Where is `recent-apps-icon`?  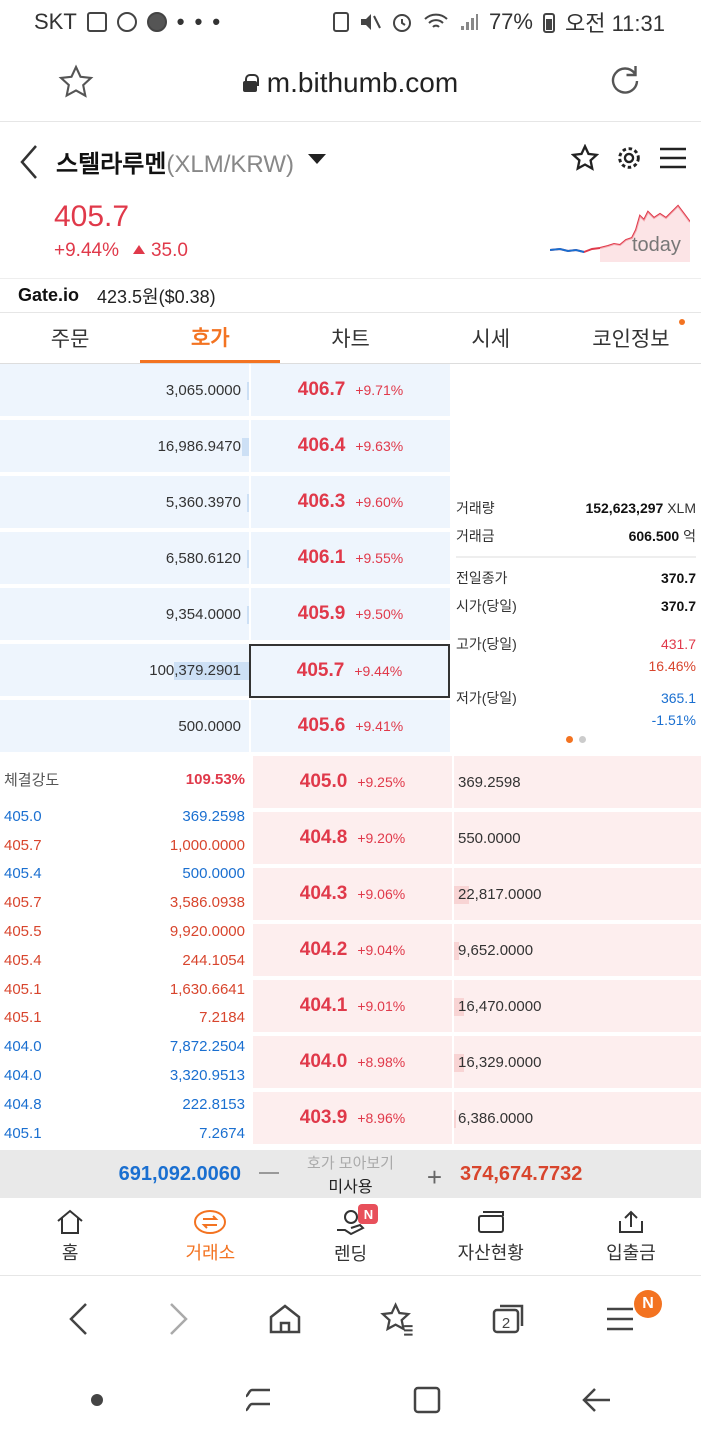 recent-apps-icon is located at coordinates (258, 1400).